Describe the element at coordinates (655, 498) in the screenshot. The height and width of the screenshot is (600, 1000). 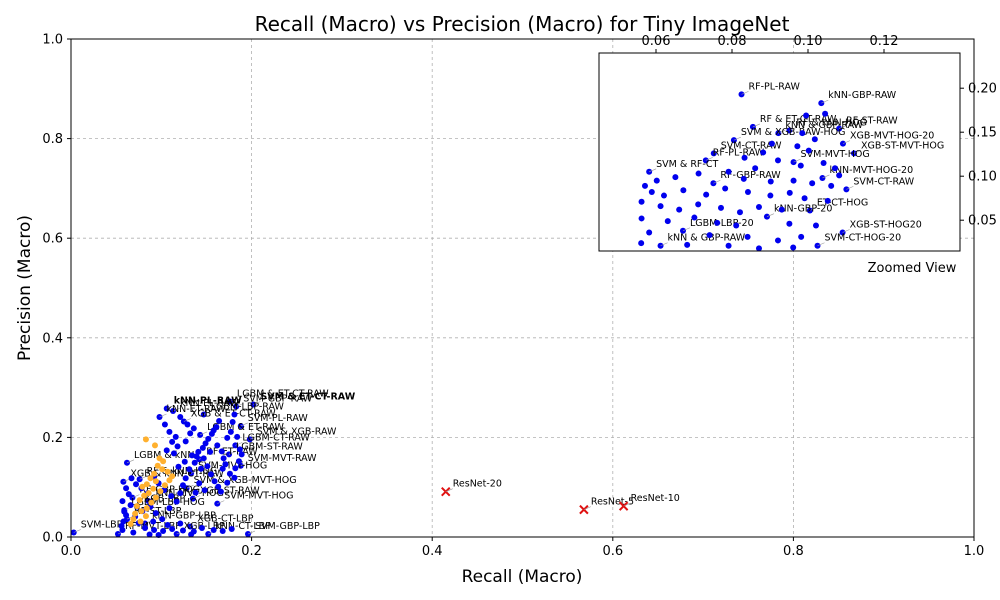
I see `point-label: ResNet-10` at that location.